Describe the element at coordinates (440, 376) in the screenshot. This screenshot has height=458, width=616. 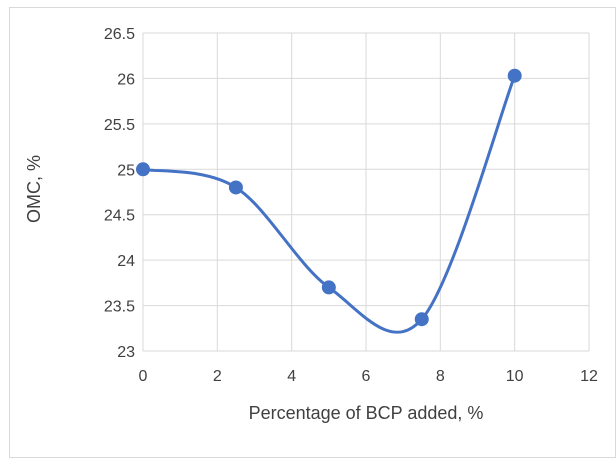
I see `x-tick-label: 8` at that location.